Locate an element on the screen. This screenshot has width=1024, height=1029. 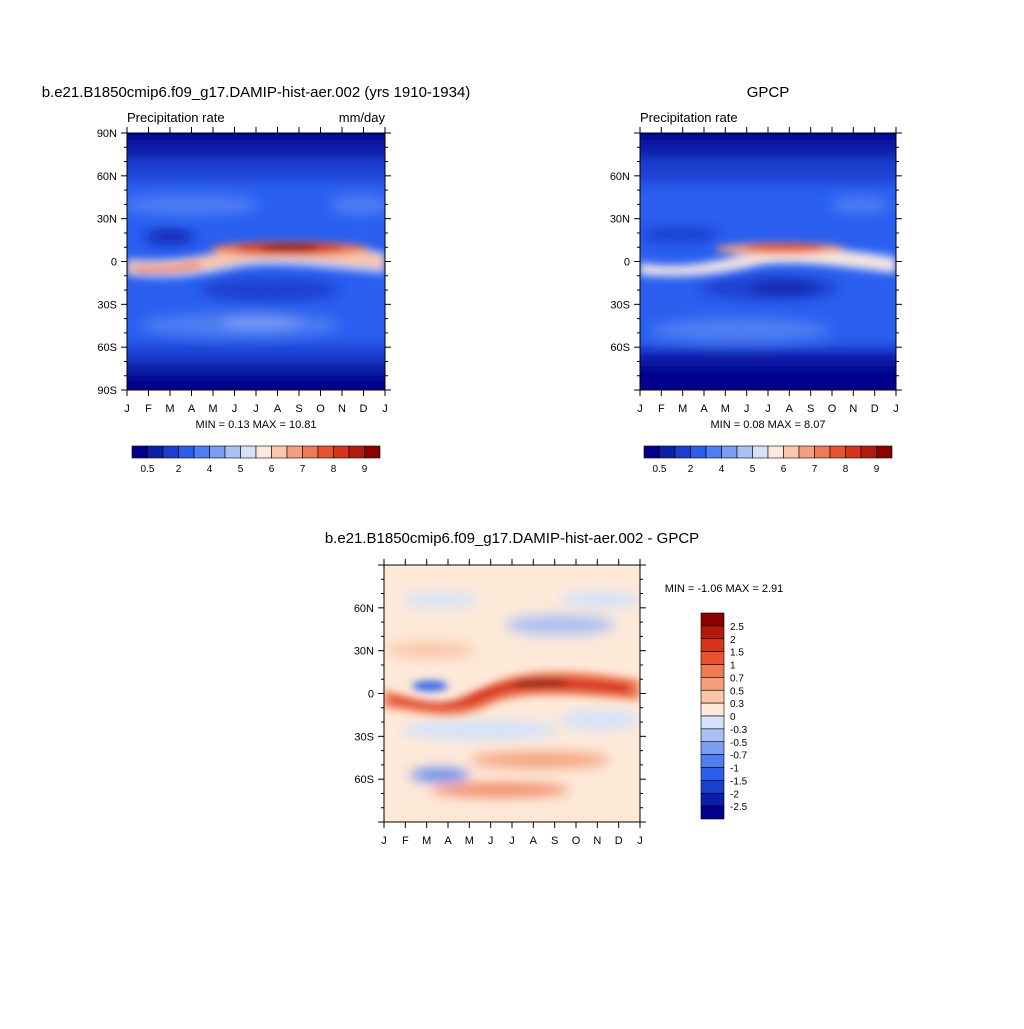
colorbar-label: -2.5 is located at coordinates (739, 807).